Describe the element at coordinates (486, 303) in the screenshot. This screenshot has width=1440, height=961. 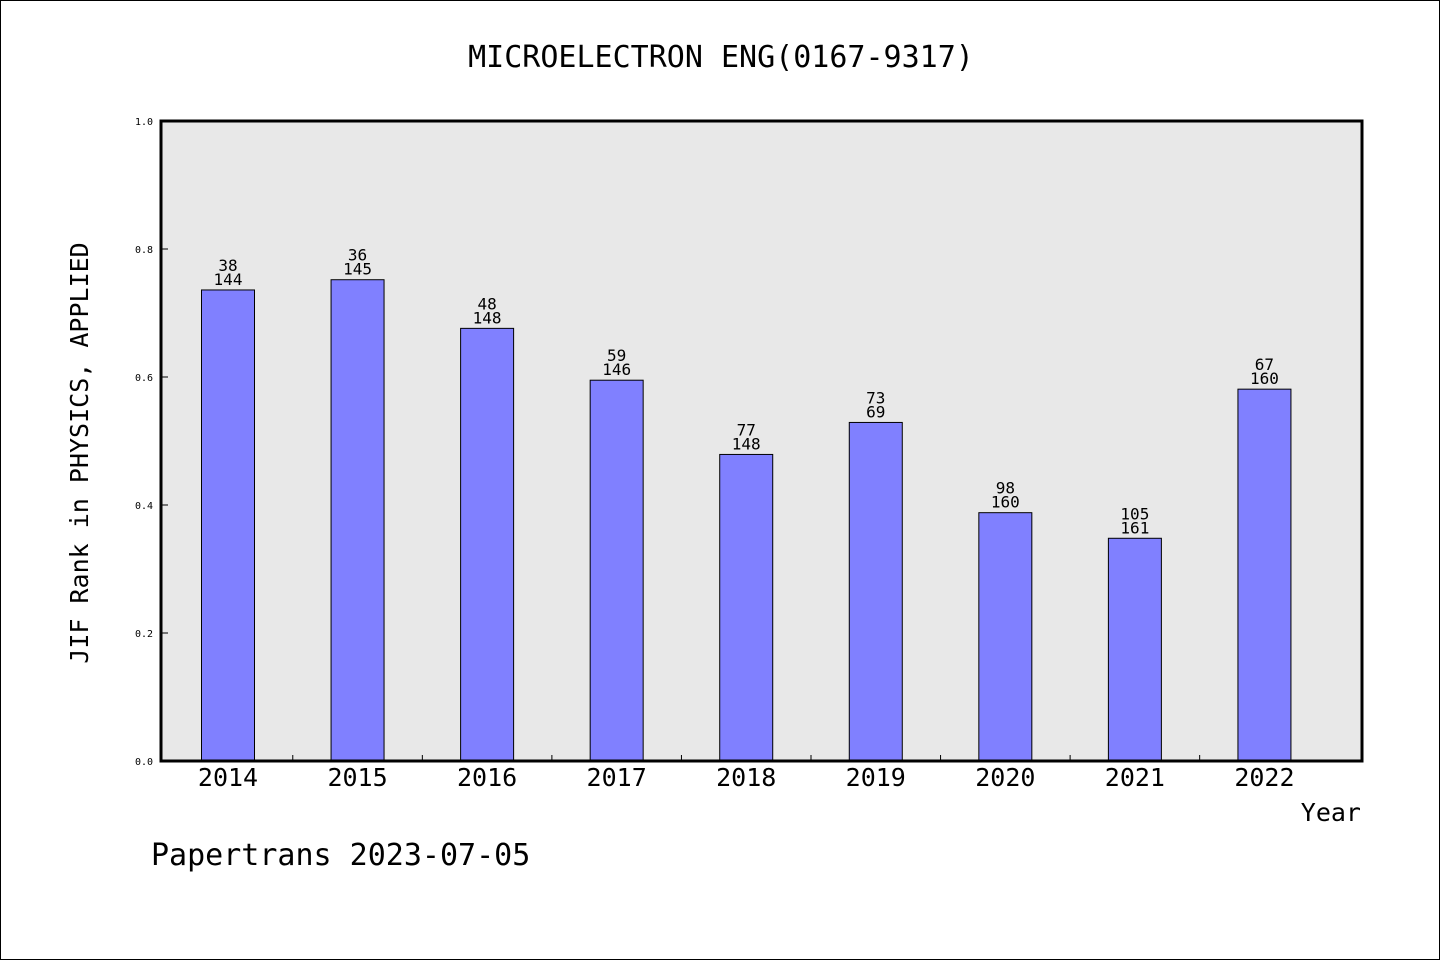
I see `data-label-rank: 48` at that location.